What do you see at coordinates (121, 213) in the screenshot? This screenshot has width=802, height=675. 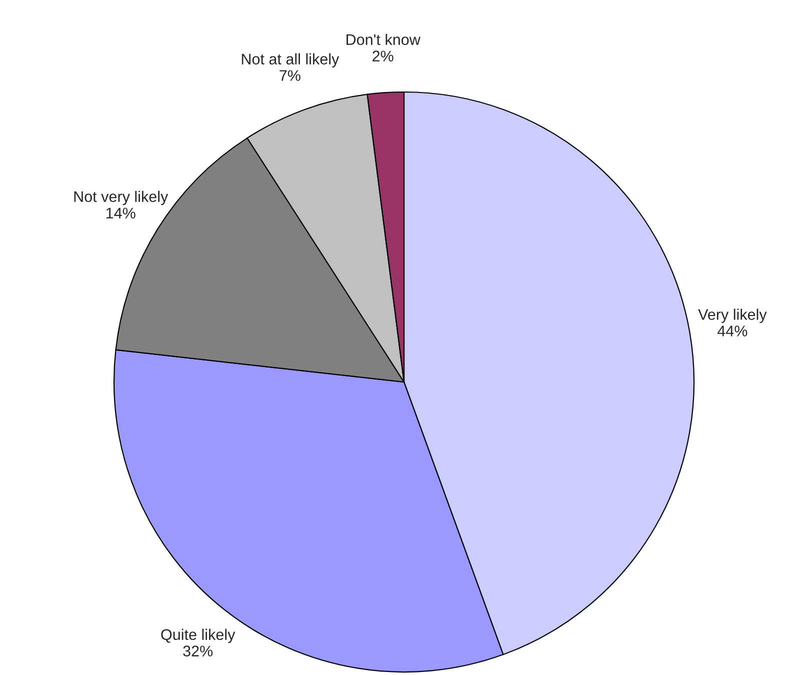 I see `data-label: 14%` at bounding box center [121, 213].